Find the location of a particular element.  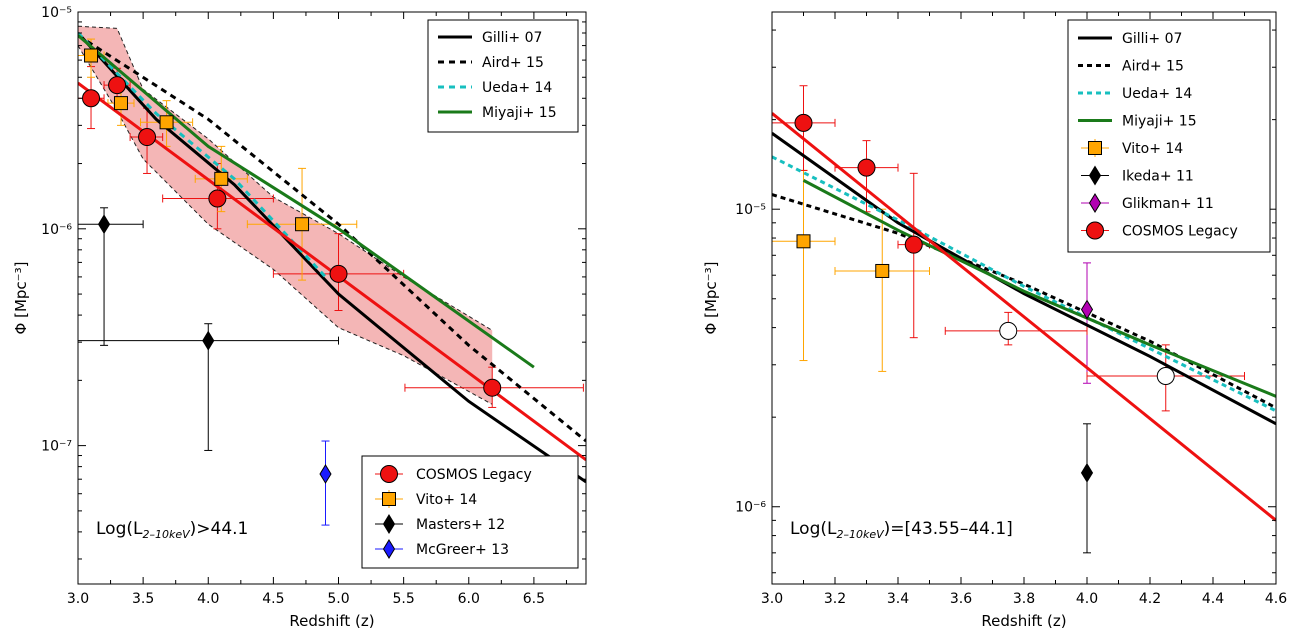

x-tick-label: 6.5 is located at coordinates (534, 599).